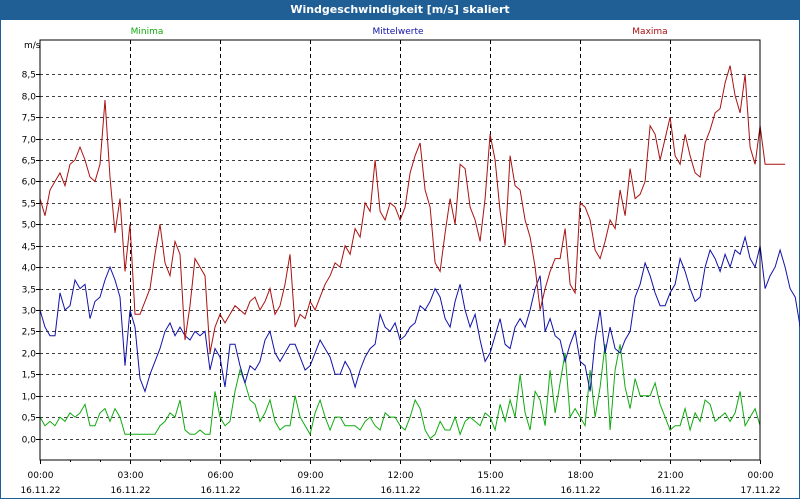 The width and height of the screenshot is (800, 500). Describe the element at coordinates (581, 476) in the screenshot. I see `x-tick-time-label: 18:00` at that location.